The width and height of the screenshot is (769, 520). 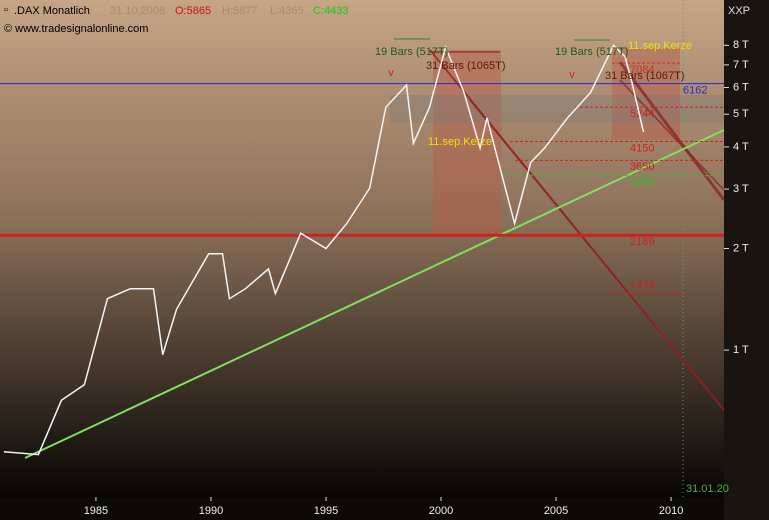 What do you see at coordinates (96, 511) in the screenshot?
I see `x-tick-label: 1985` at bounding box center [96, 511].